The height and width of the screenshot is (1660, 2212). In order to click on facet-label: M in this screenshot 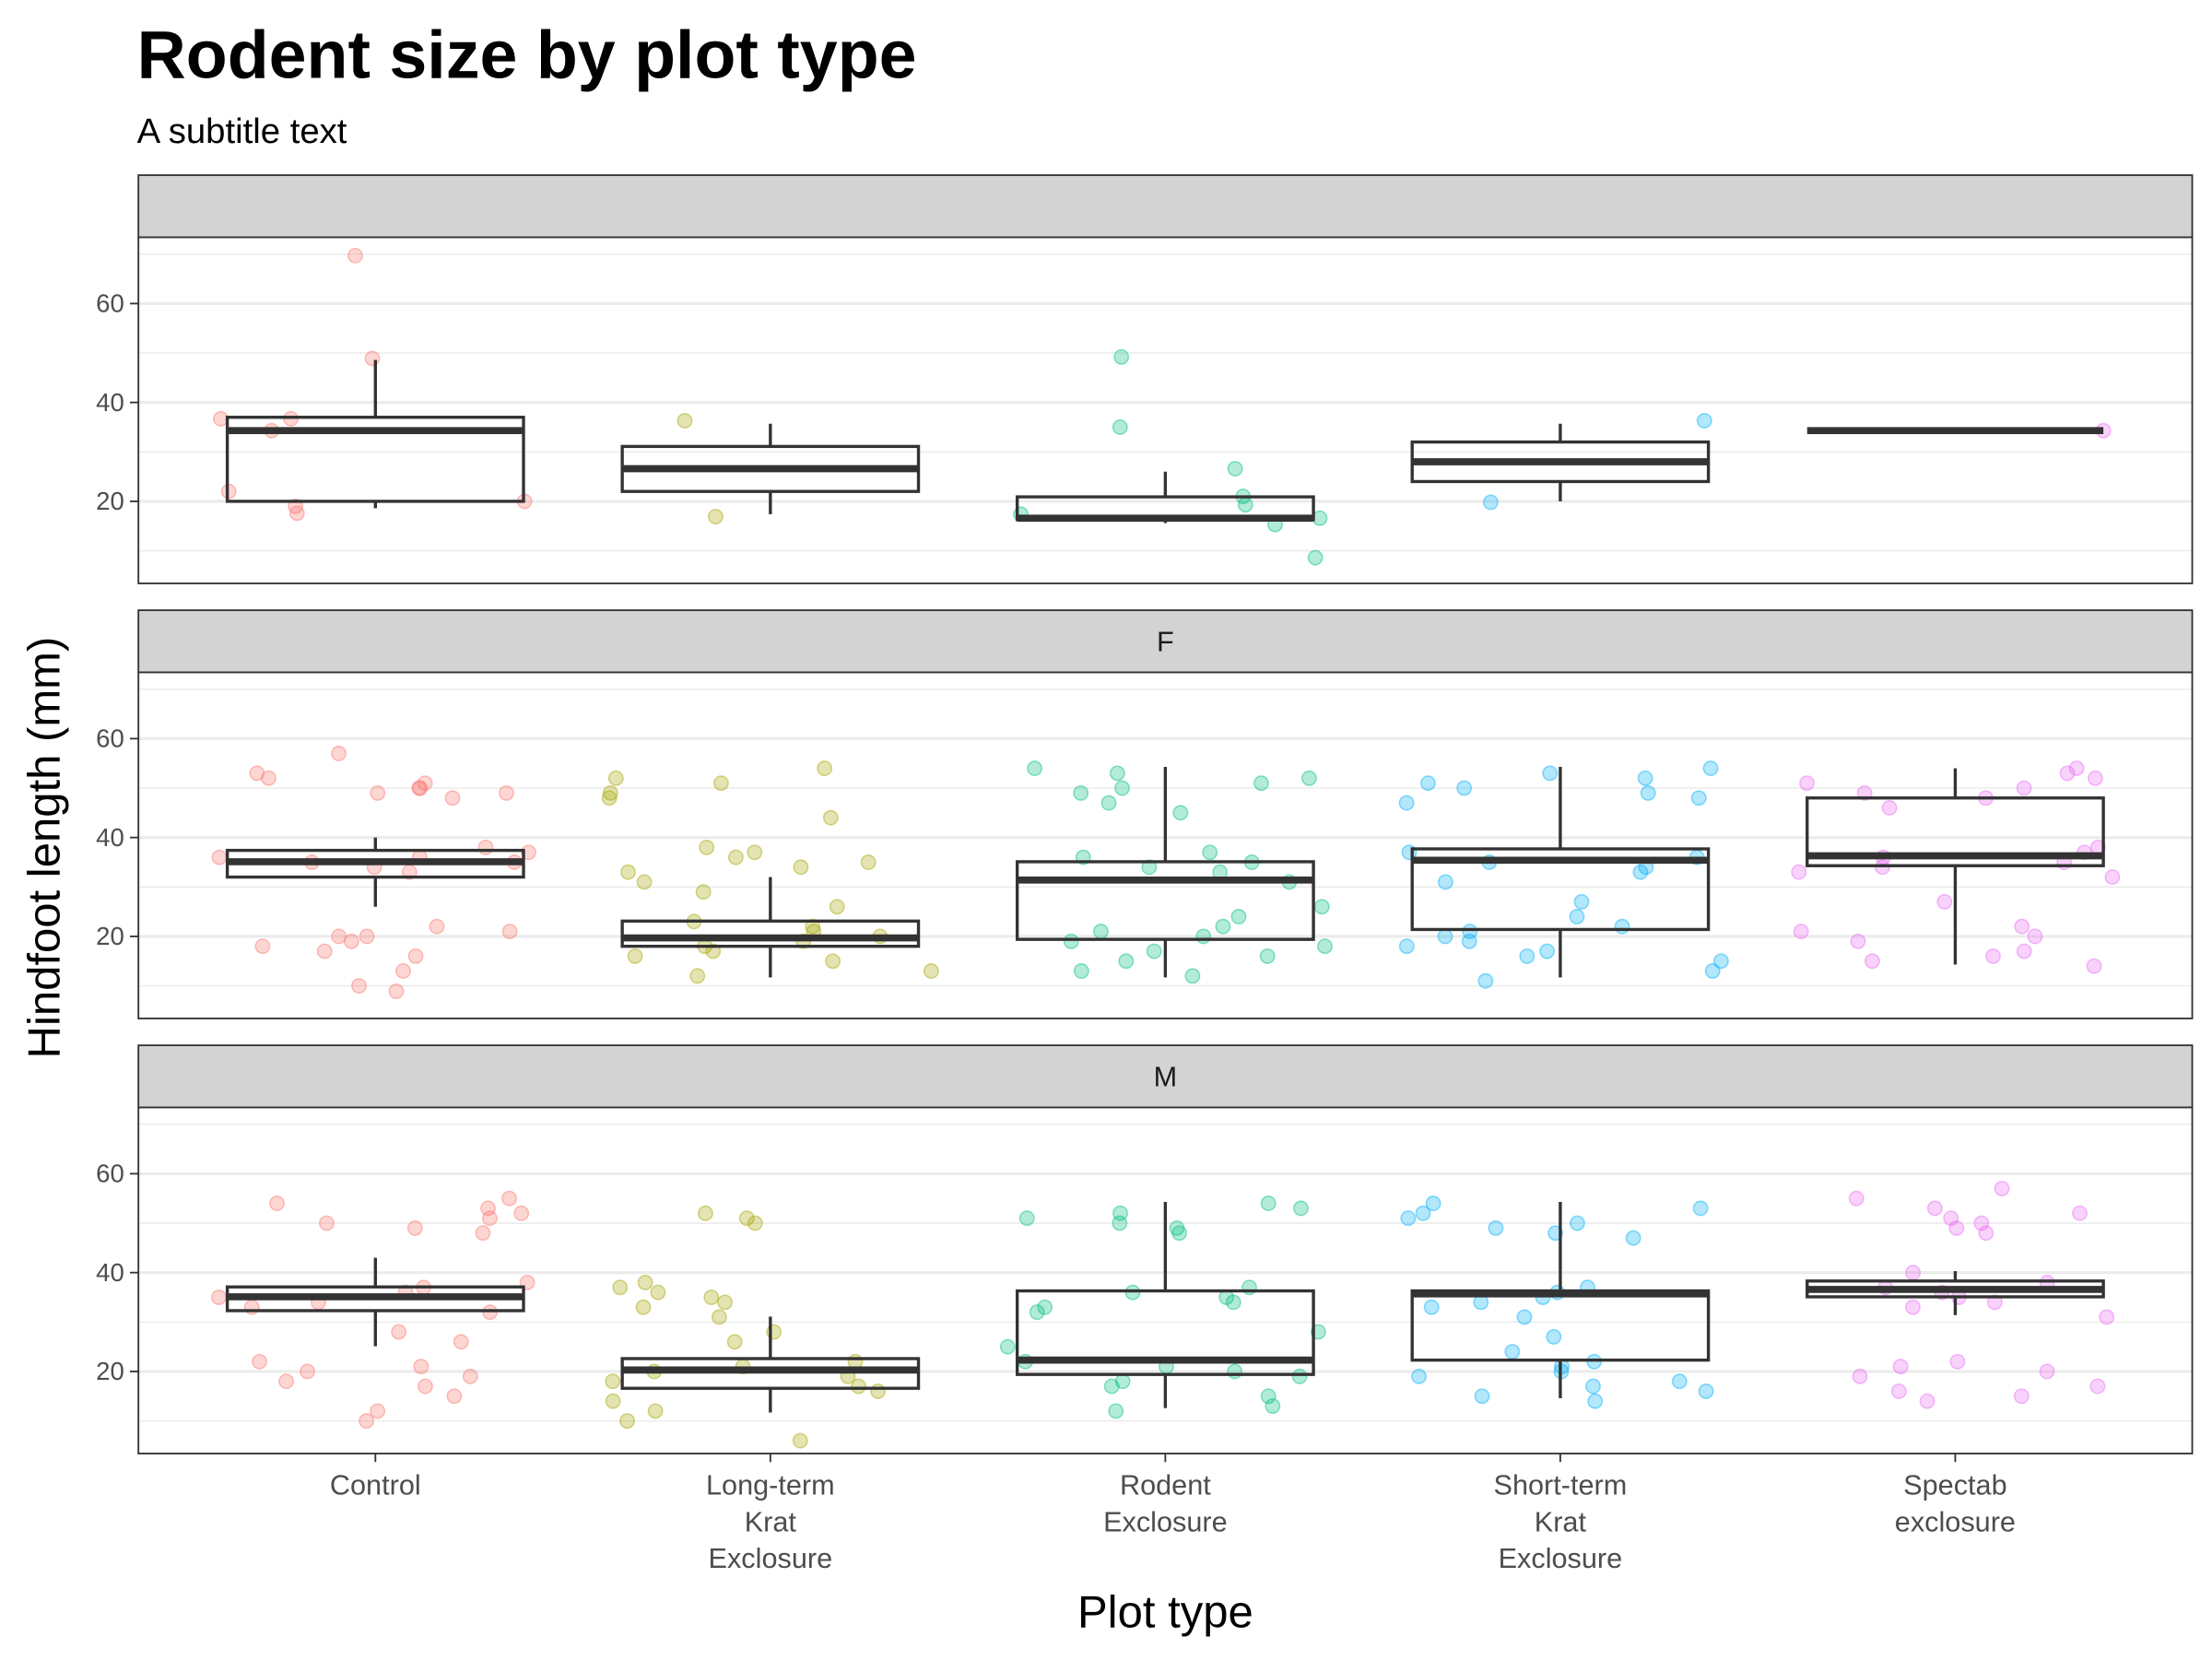, I will do `click(1166, 1077)`.